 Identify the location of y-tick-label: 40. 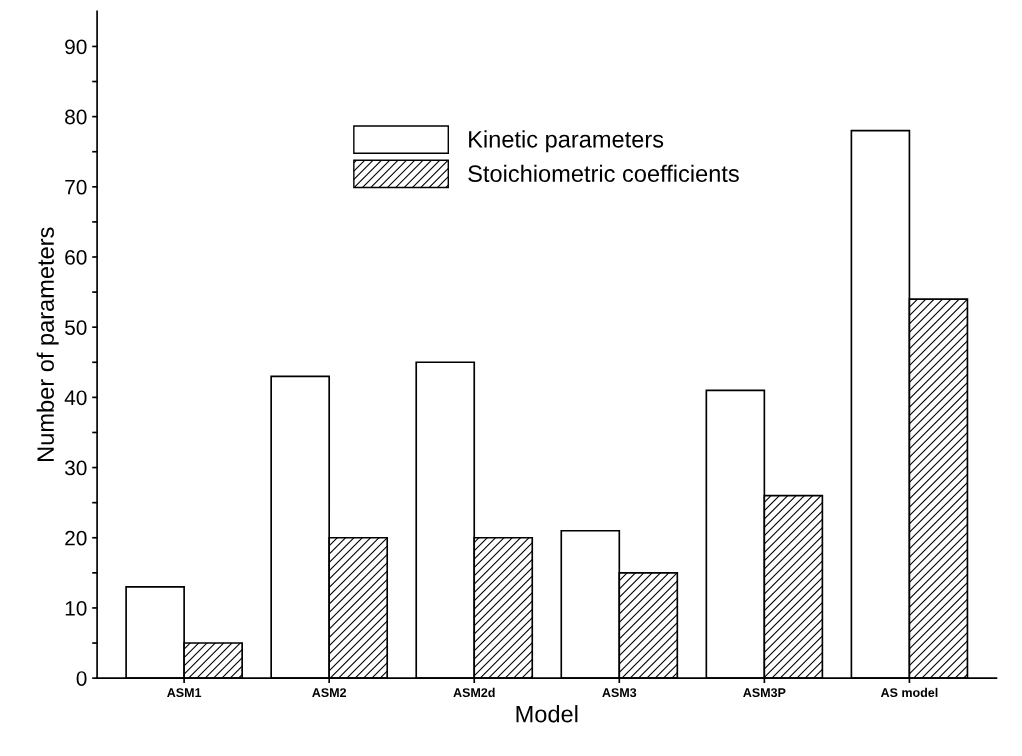
(75, 398).